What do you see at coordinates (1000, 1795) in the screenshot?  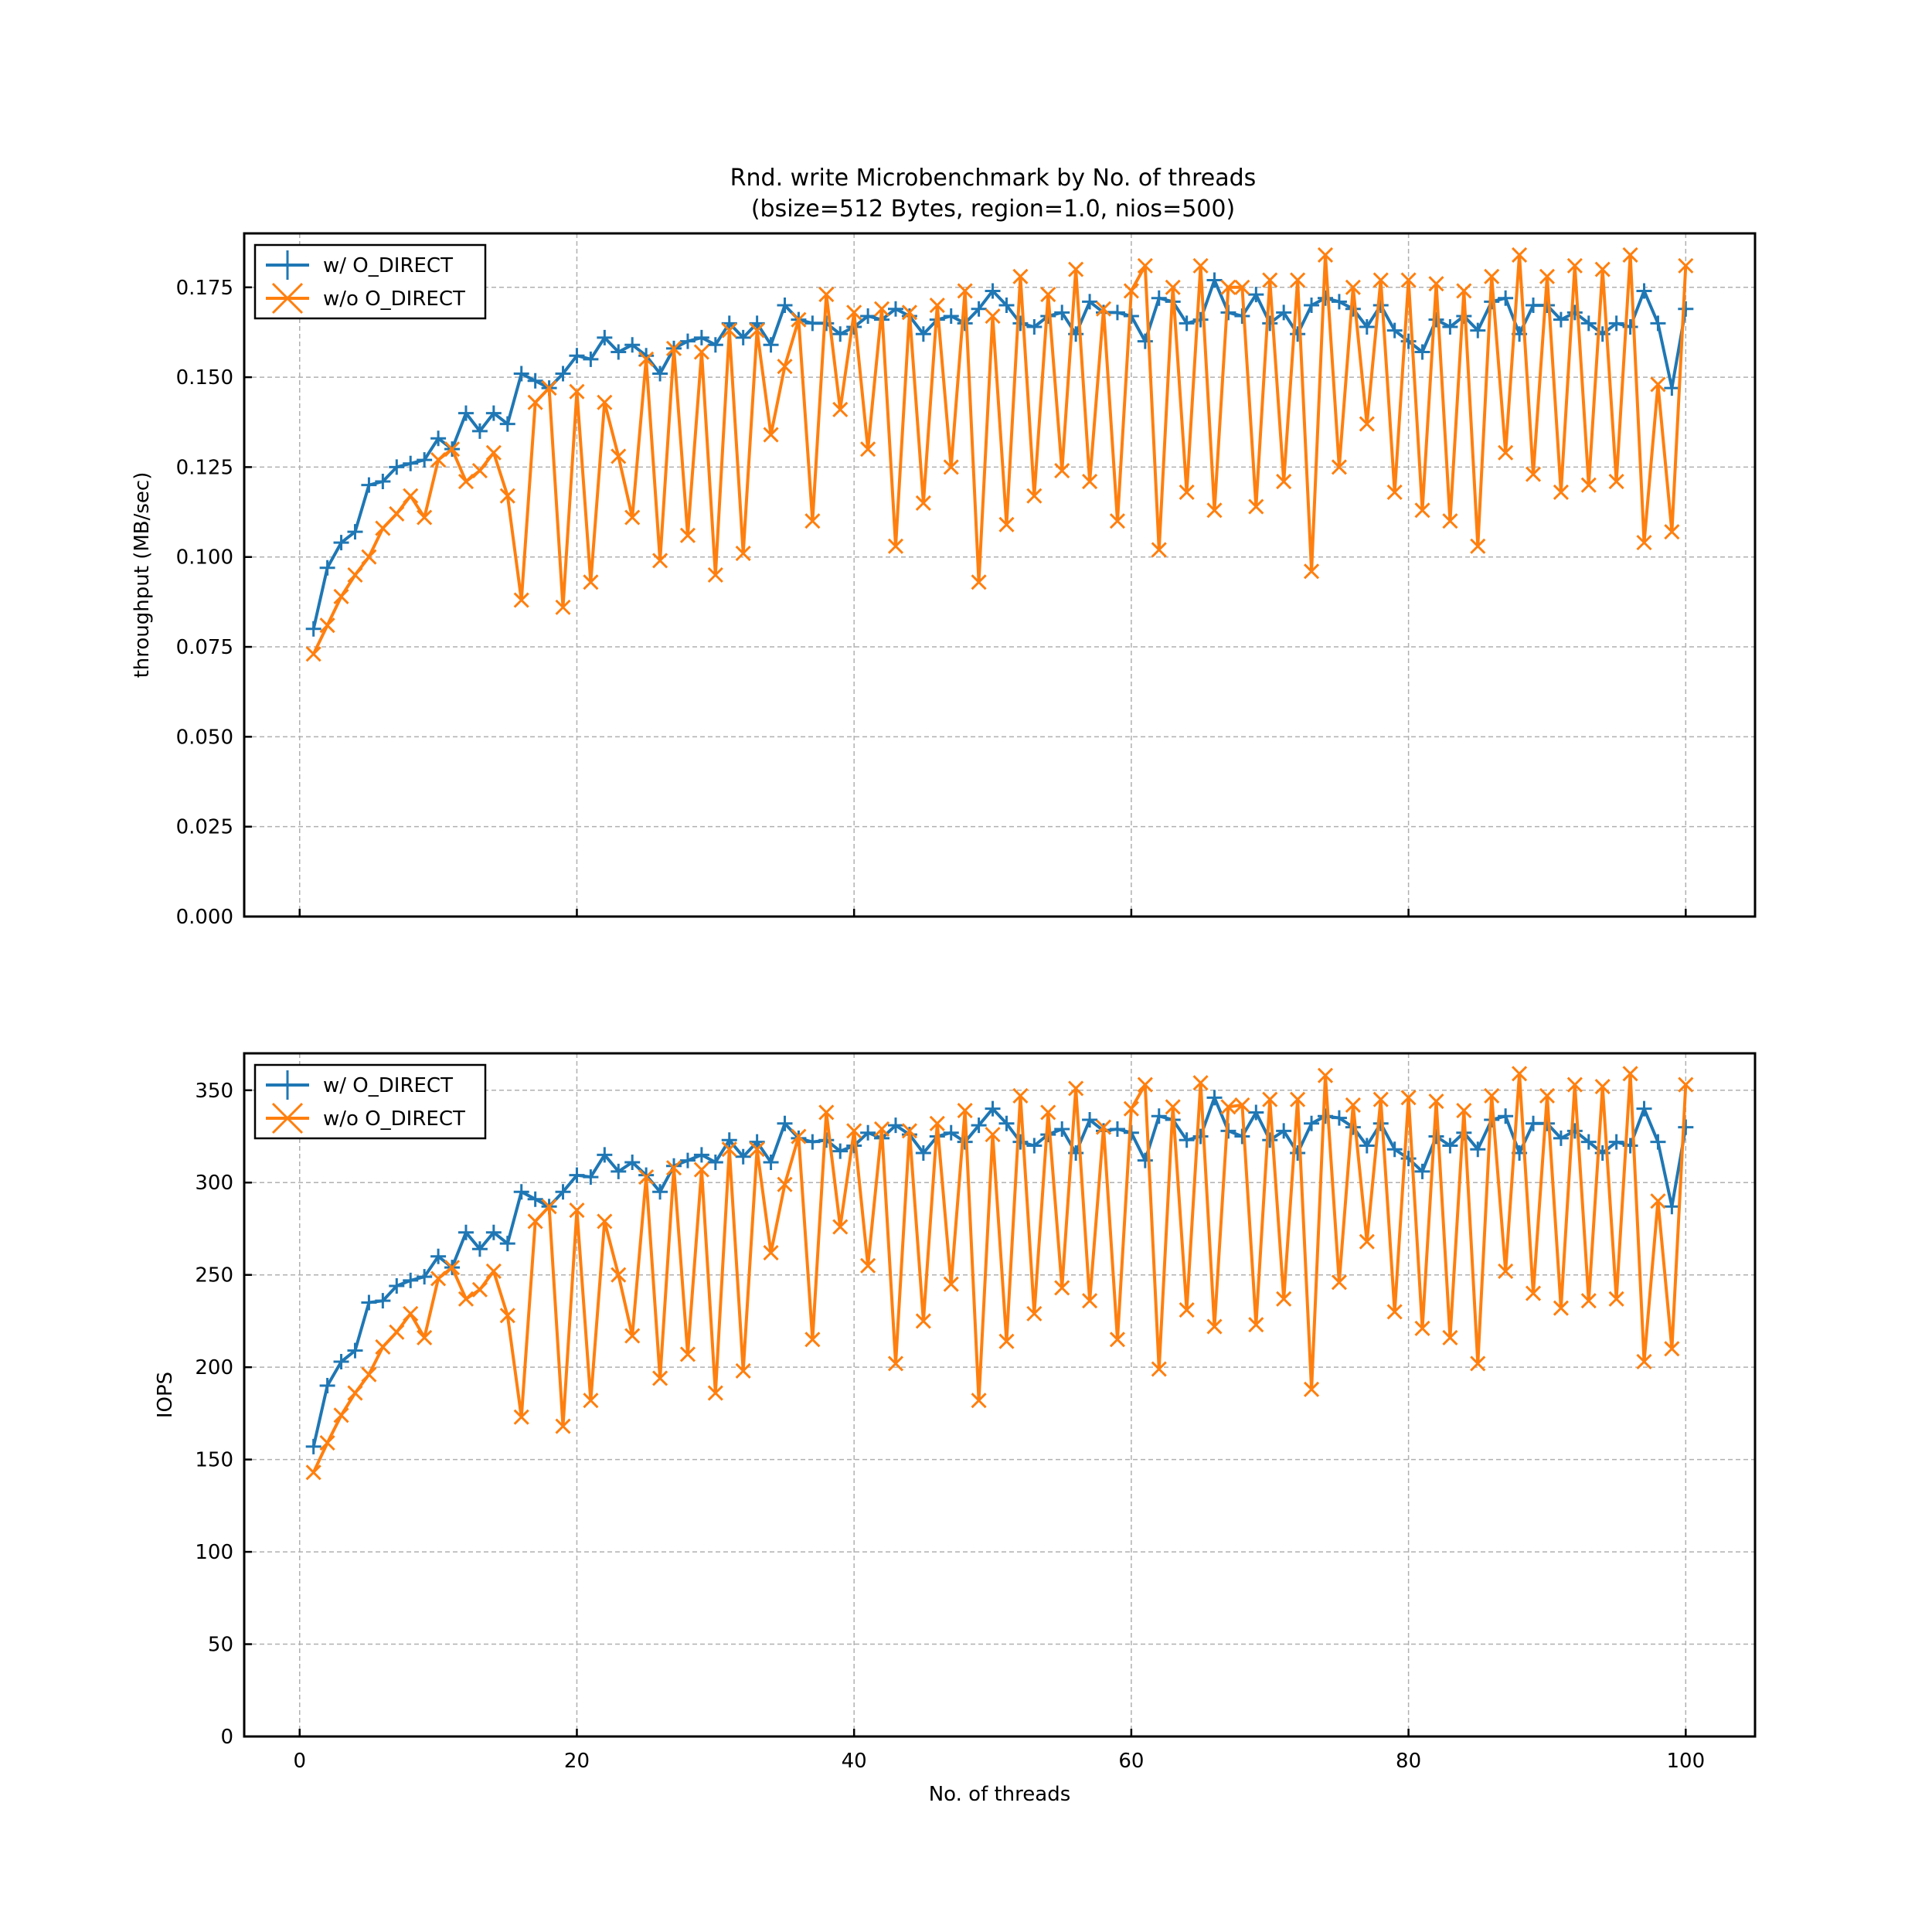 I see `x-axis-label: No. of threads` at bounding box center [1000, 1795].